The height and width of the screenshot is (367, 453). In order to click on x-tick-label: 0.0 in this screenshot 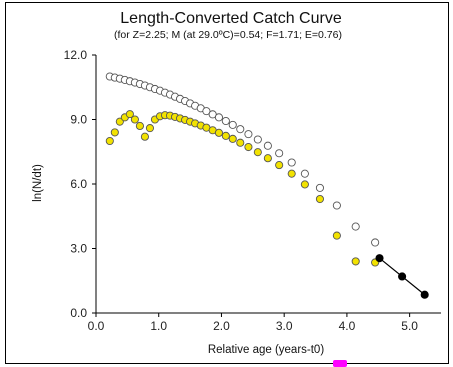, I will do `click(96, 326)`.